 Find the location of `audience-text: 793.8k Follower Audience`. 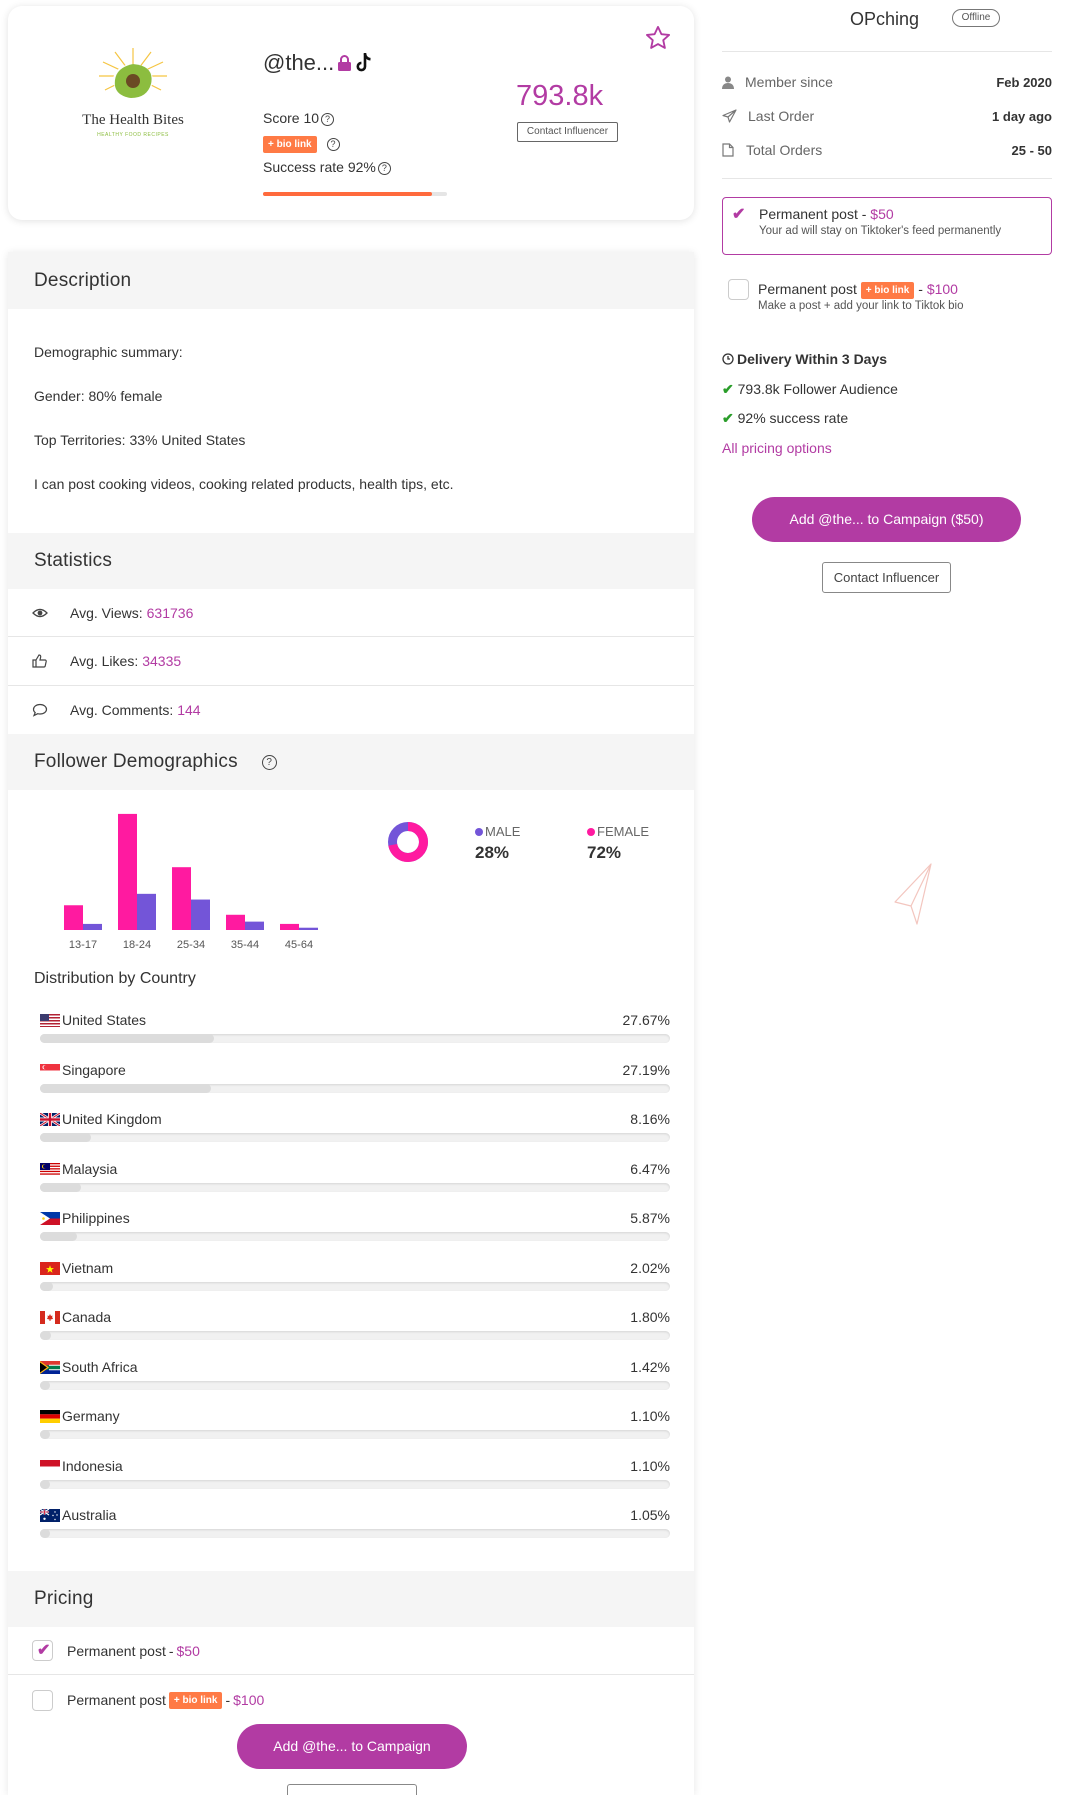

audience-text: 793.8k Follower Audience is located at coordinates (817, 389).